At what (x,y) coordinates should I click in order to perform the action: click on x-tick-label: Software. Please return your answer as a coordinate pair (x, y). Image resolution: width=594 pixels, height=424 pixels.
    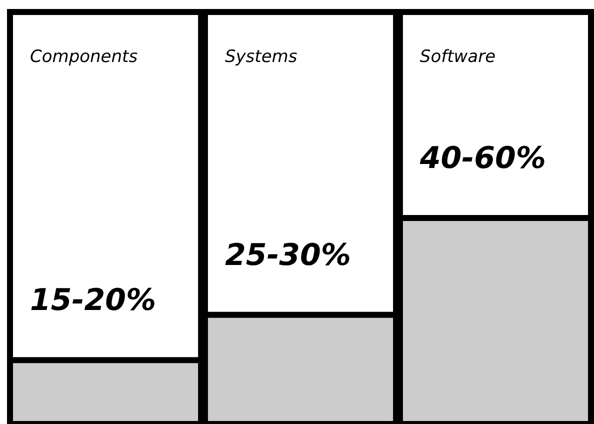
    Looking at the image, I should click on (458, 57).